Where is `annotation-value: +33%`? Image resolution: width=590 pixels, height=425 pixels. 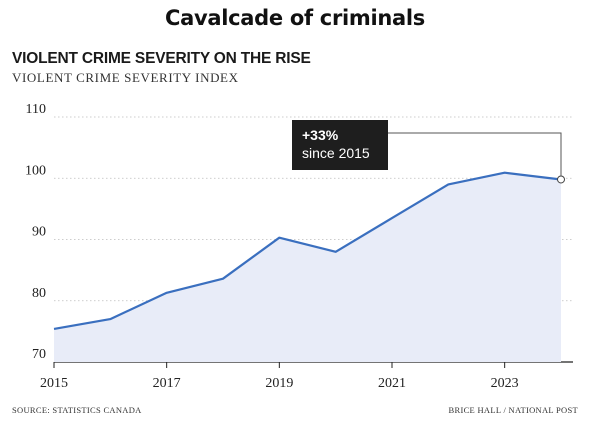 annotation-value: +33% is located at coordinates (320, 135).